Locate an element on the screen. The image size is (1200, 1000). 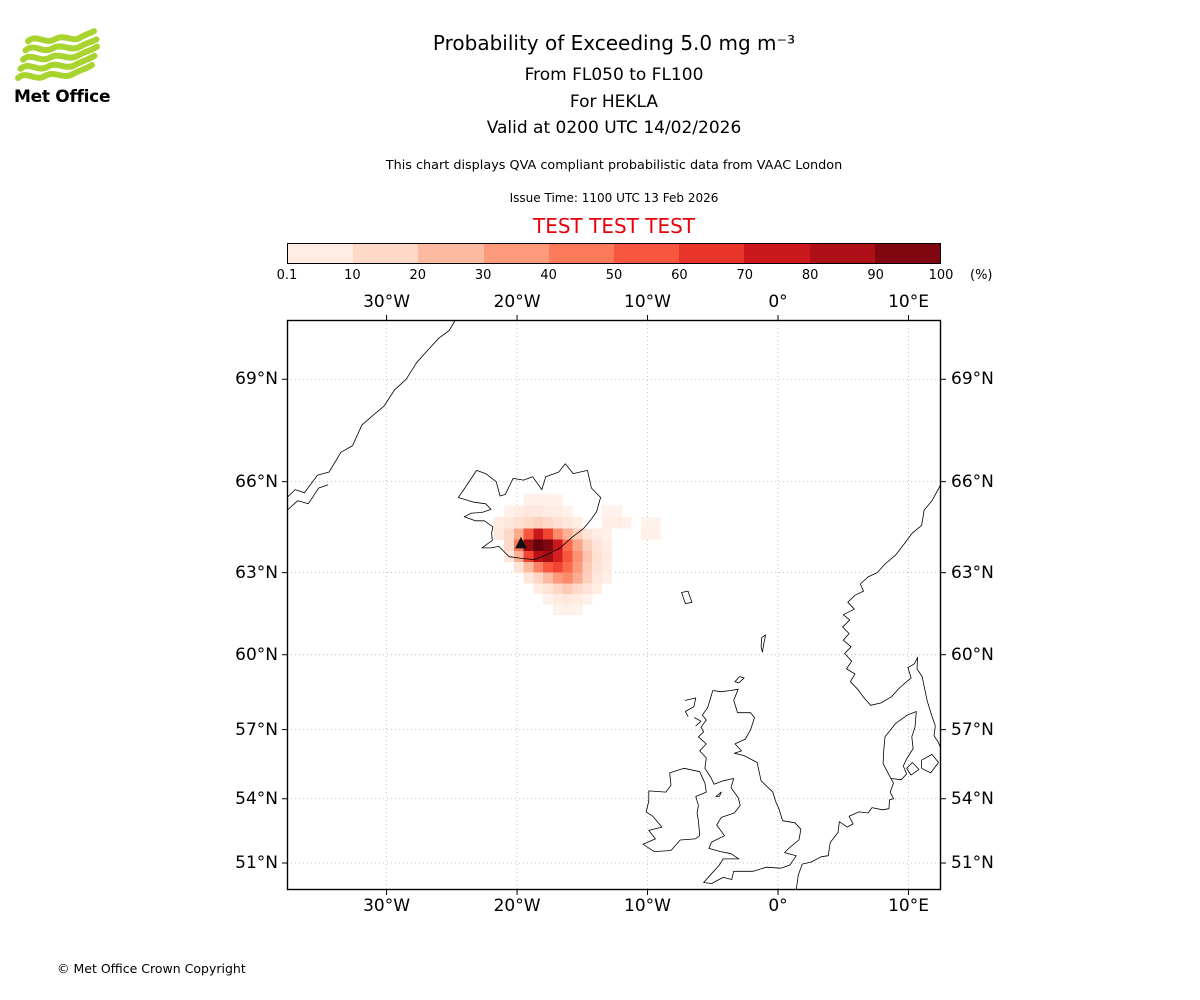
lat-label-right: 54°N is located at coordinates (972, 798).